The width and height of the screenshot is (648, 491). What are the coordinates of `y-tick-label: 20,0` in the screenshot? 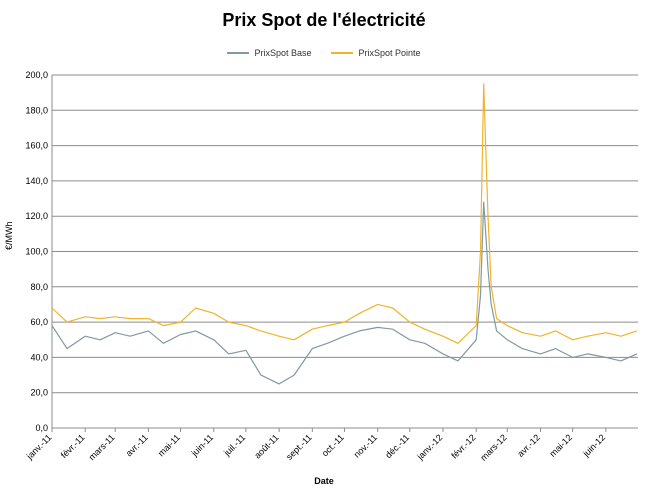 It's located at (39, 393).